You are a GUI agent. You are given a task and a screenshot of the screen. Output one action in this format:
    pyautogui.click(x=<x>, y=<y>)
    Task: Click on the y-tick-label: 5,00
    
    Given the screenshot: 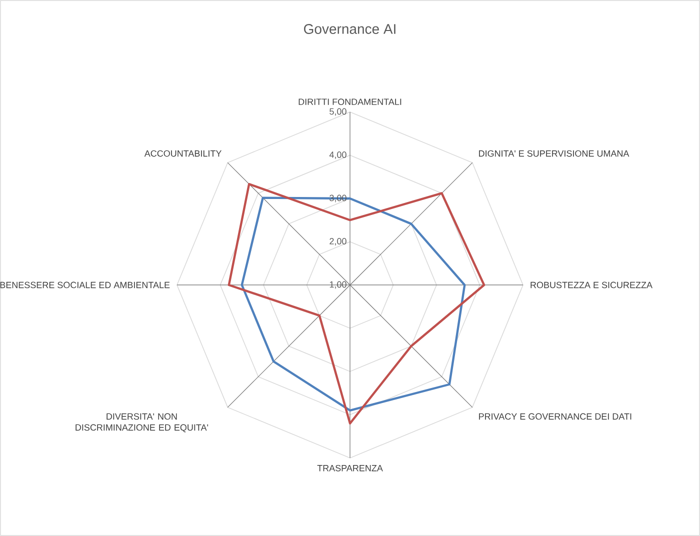 What is the action you would take?
    pyautogui.click(x=338, y=112)
    